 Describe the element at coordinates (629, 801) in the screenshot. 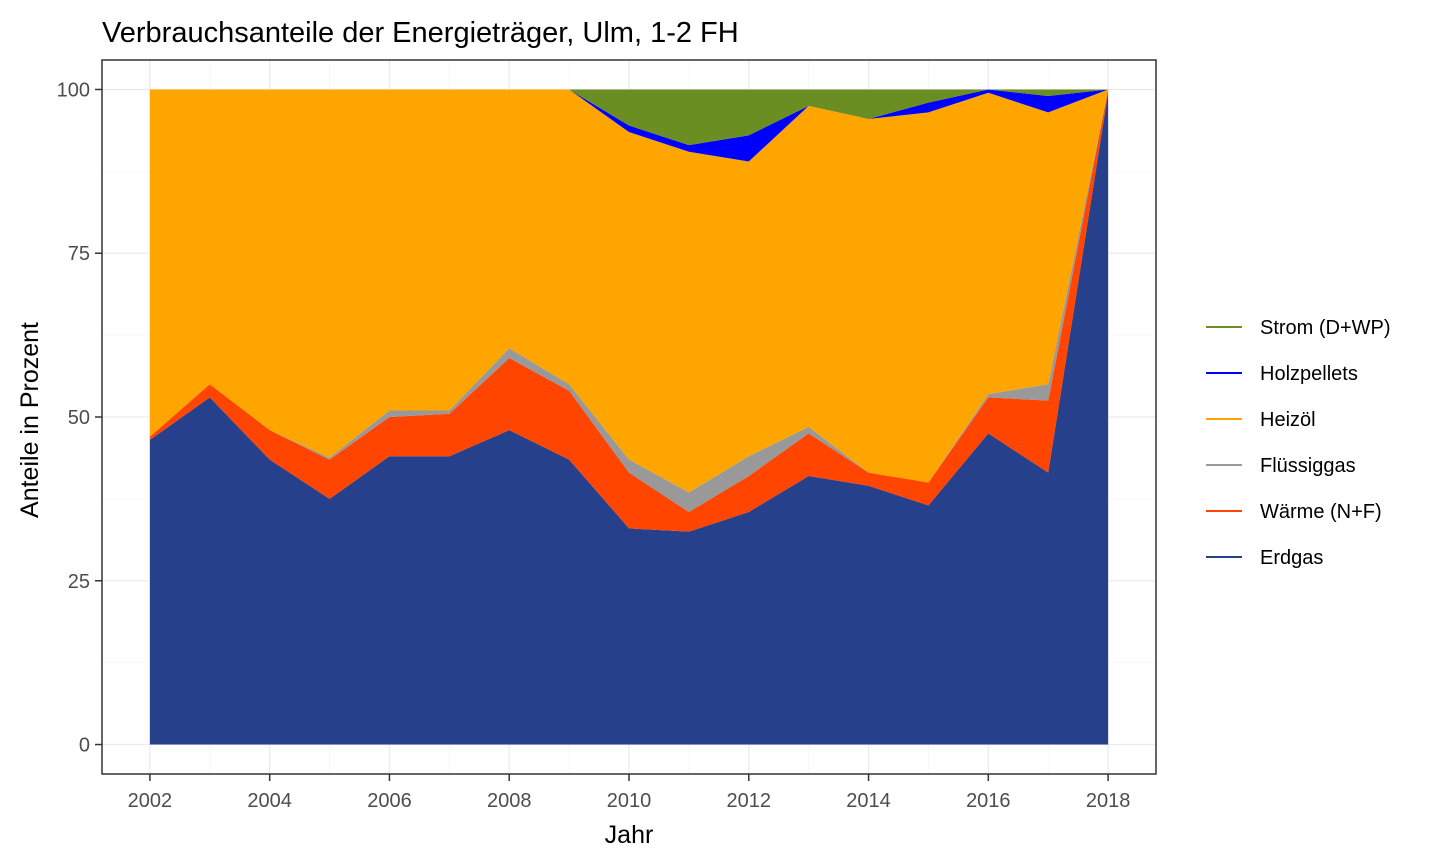

I see `x-tick-label: 2010` at that location.